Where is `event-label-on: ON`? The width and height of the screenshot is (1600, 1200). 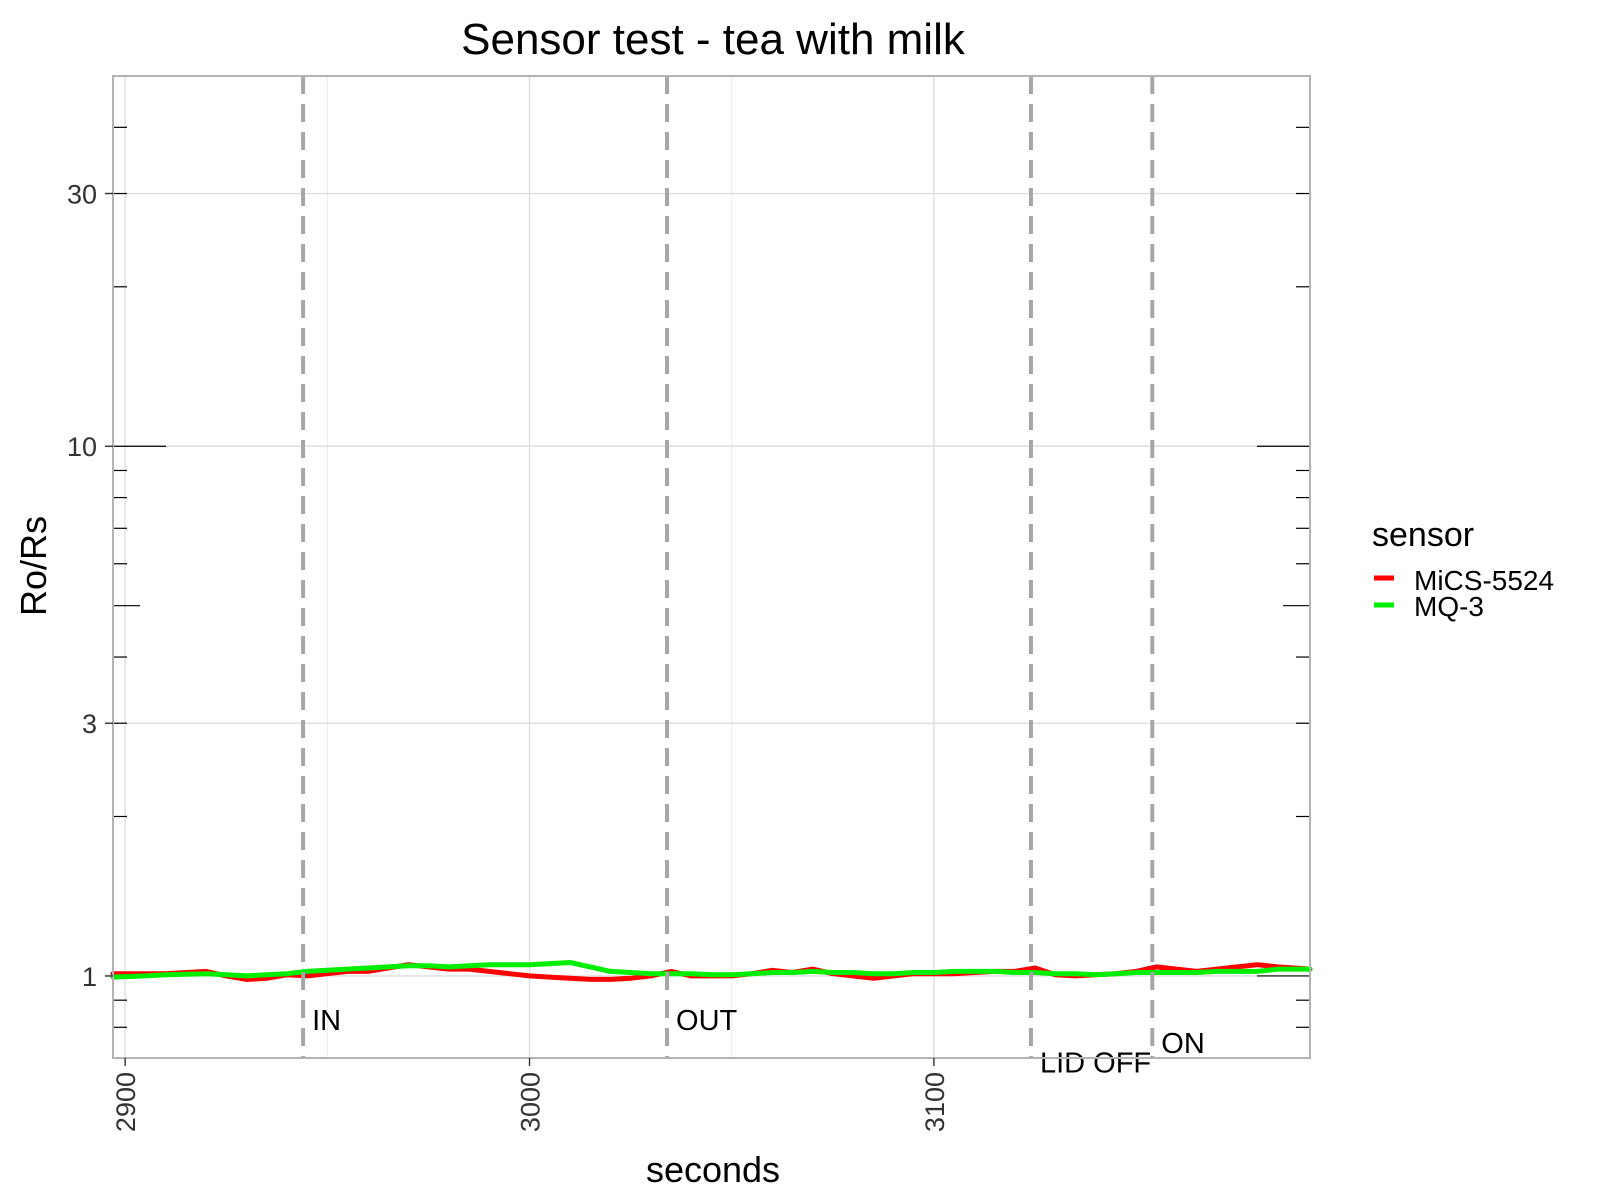
event-label-on: ON is located at coordinates (1183, 1044).